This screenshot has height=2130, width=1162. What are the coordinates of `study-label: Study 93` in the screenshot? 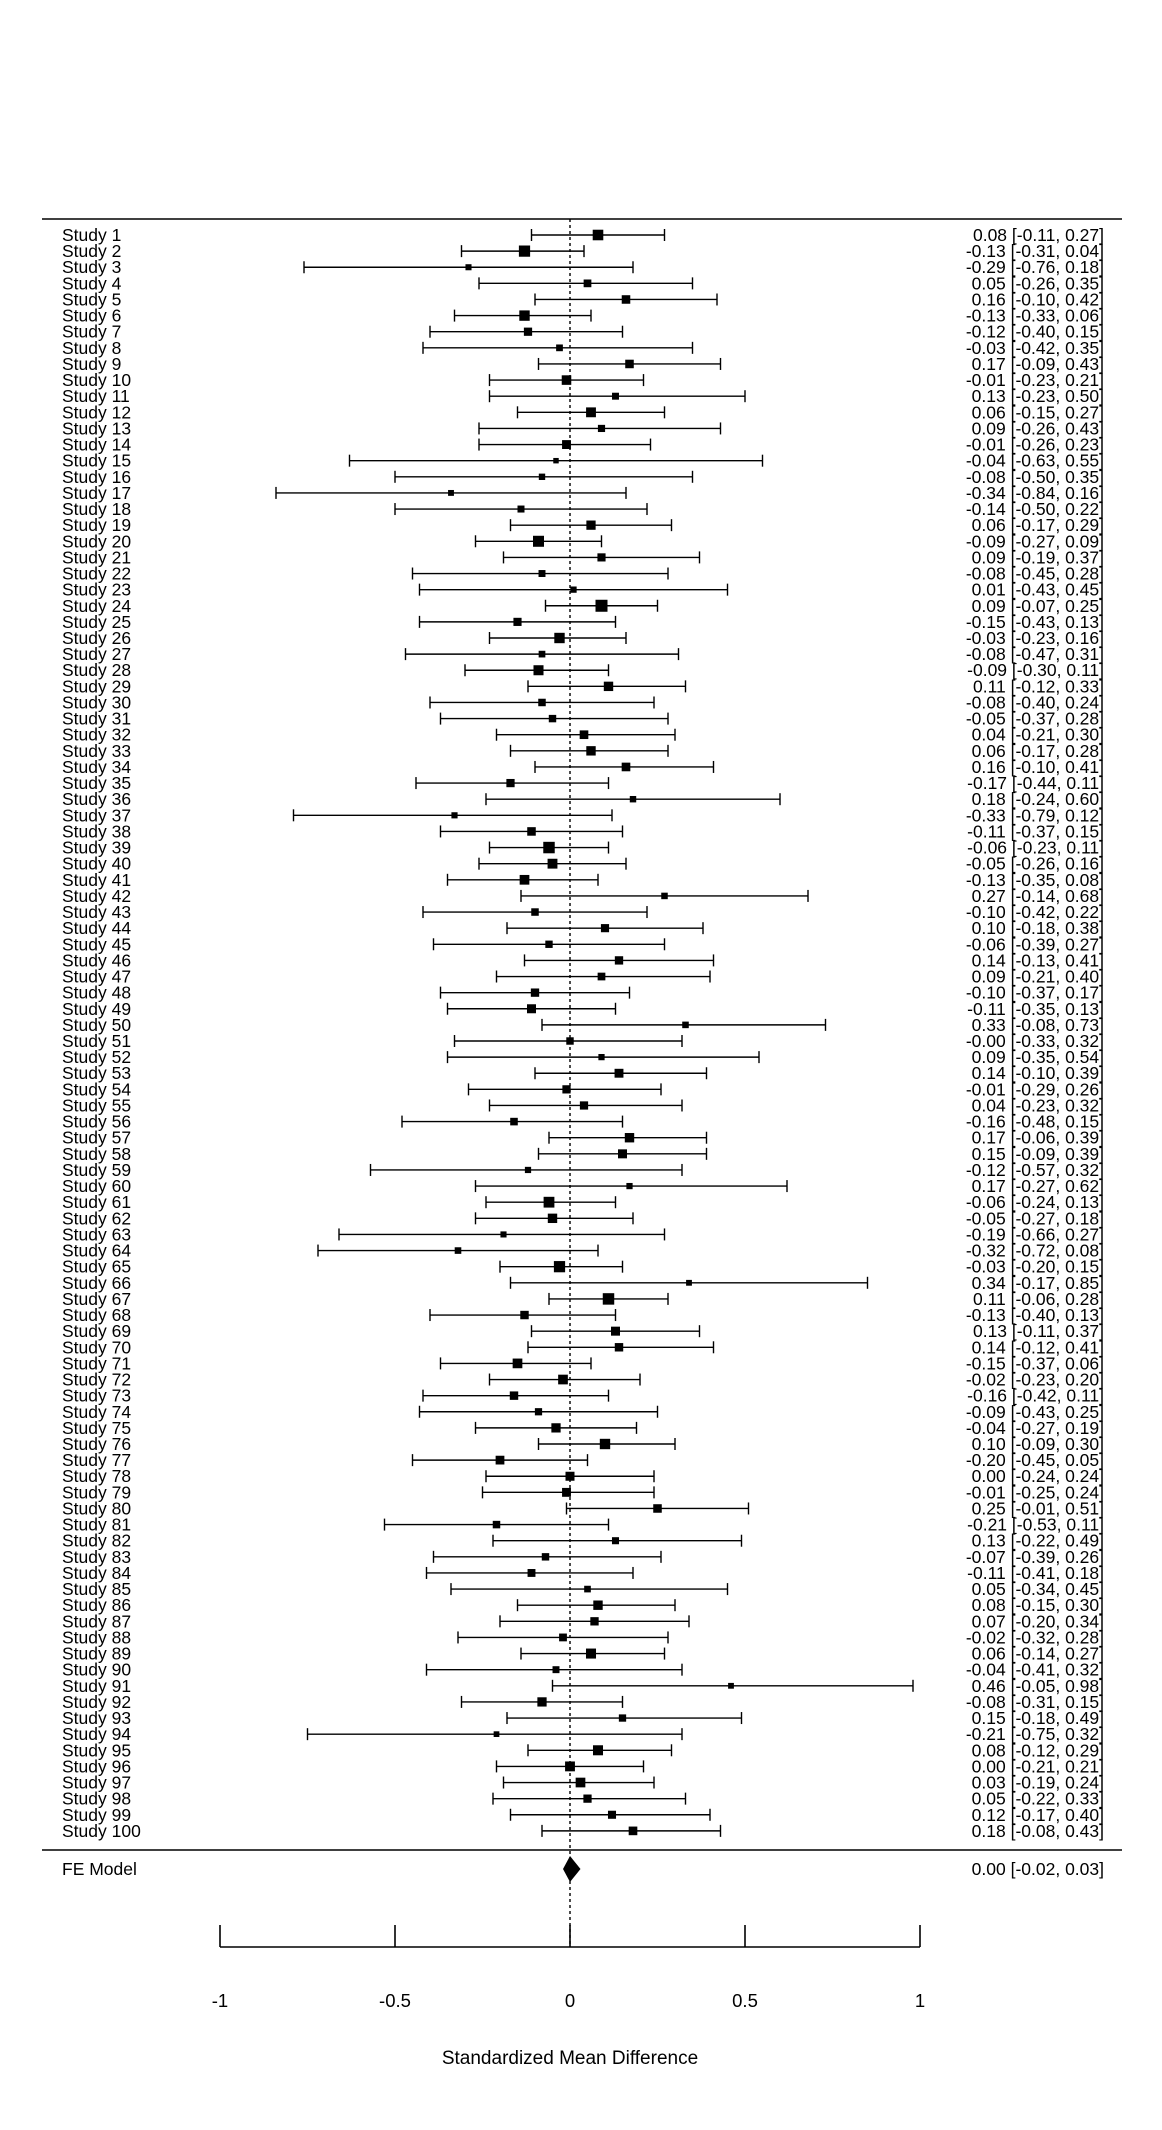 It's located at (96, 1718).